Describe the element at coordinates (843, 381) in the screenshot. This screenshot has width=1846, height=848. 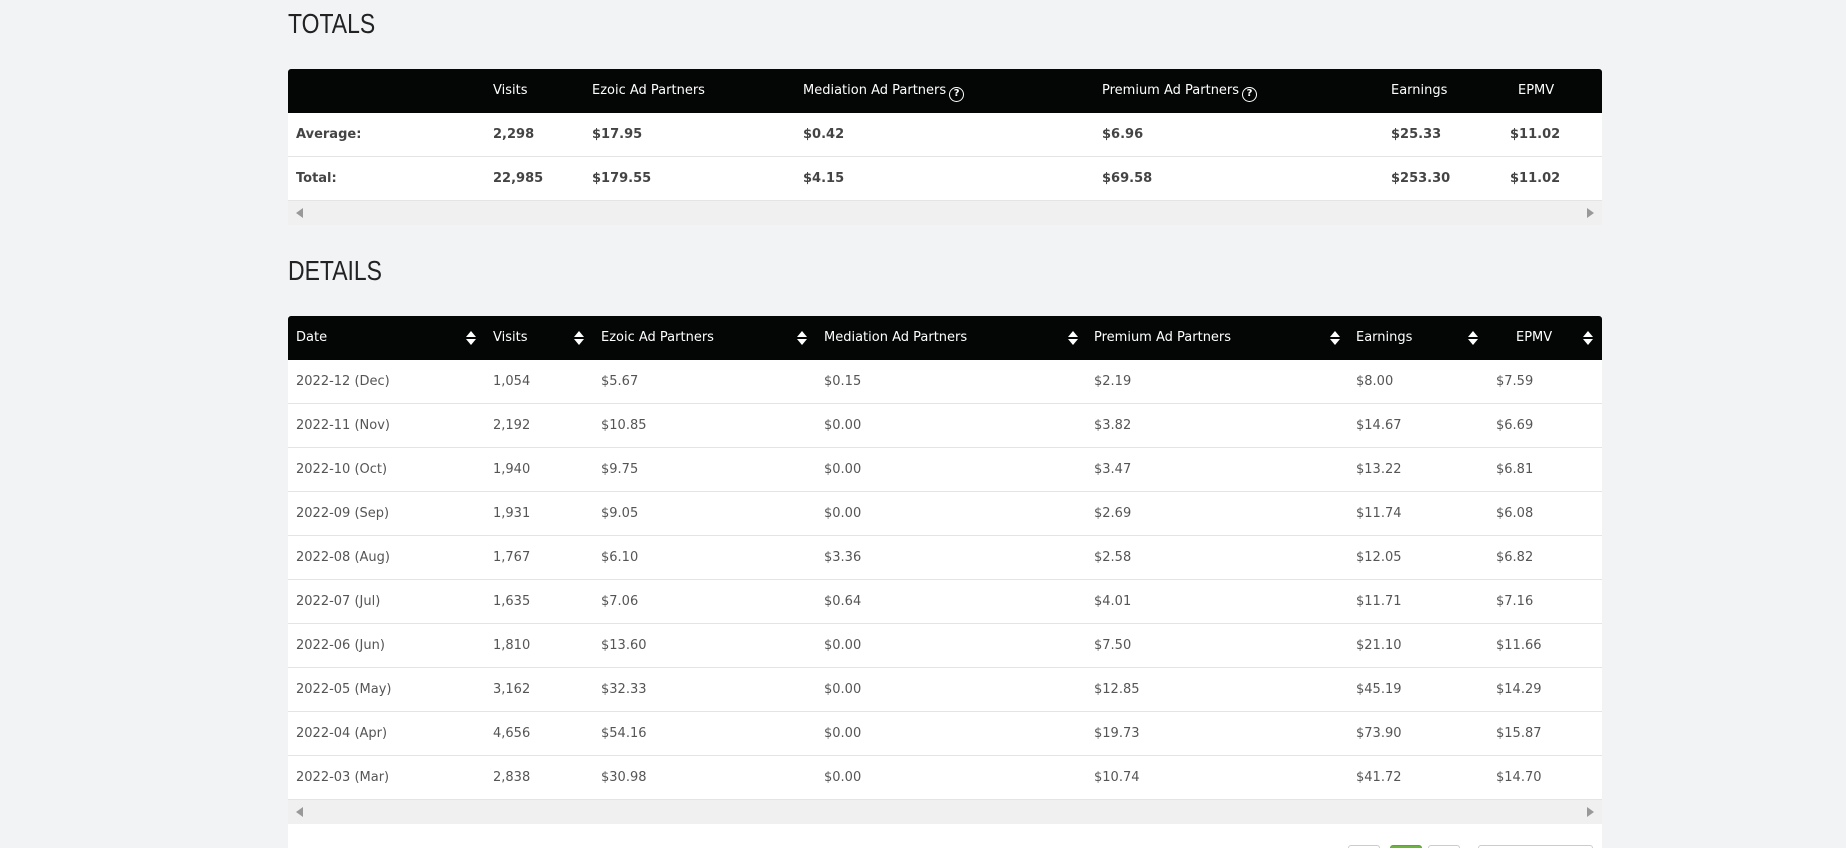
I see `cell-mediation: $0.15` at that location.